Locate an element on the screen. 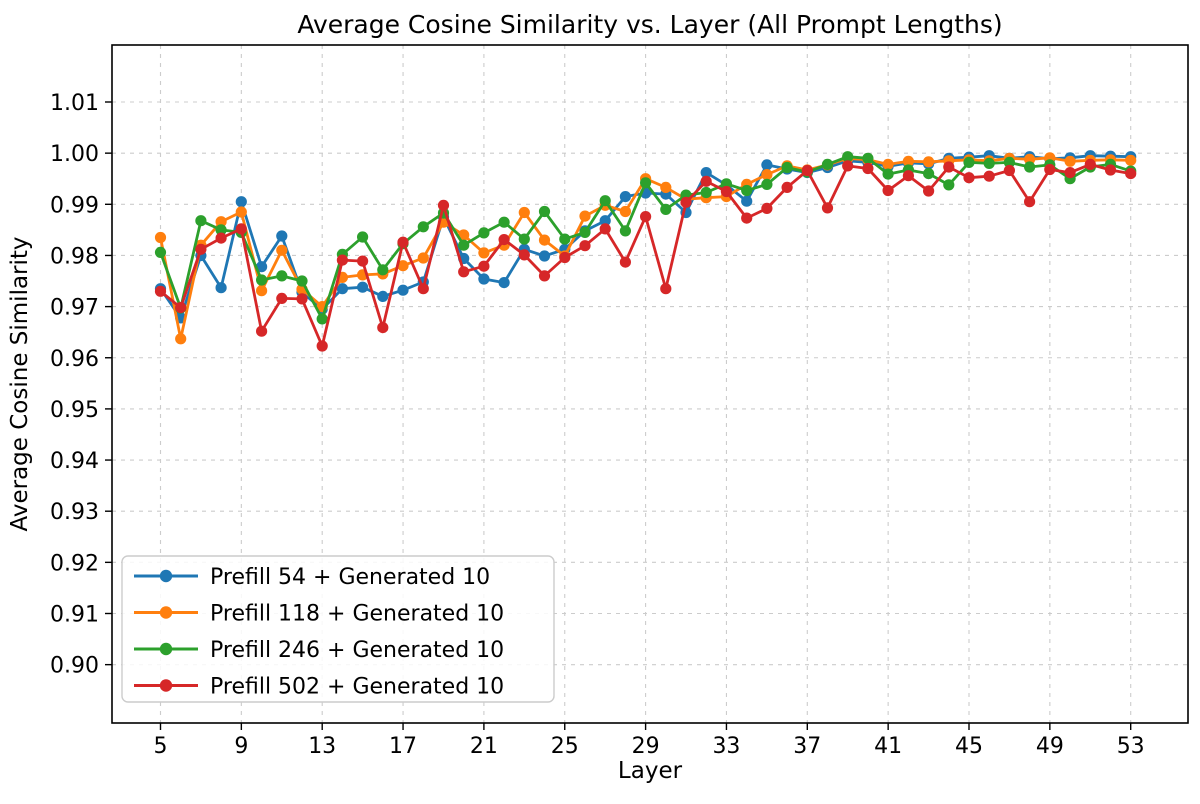 This screenshot has width=1200, height=804. y-tick-label: 1.01 is located at coordinates (74, 103).